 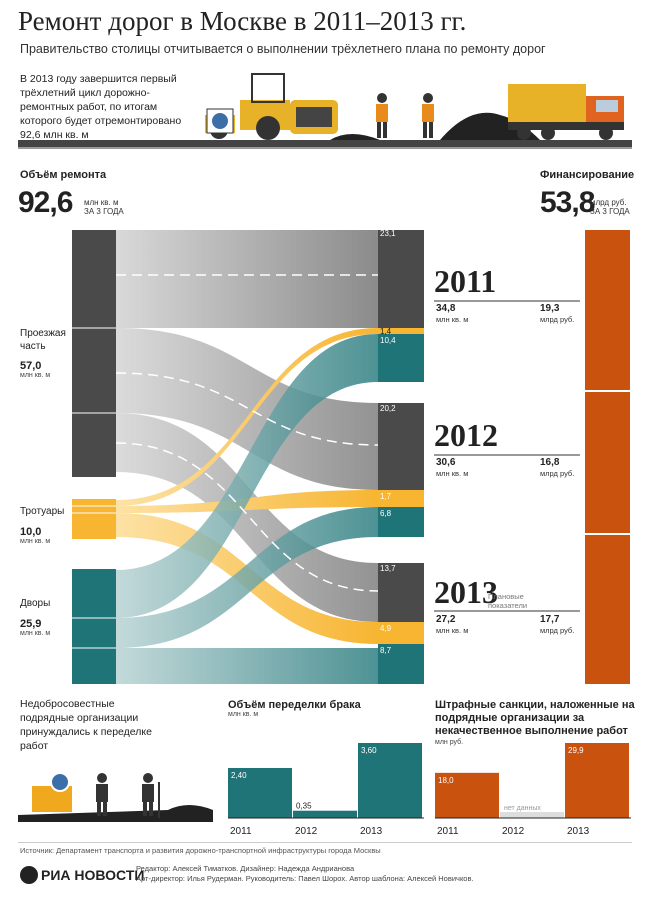 What do you see at coordinates (467, 795) in the screenshot?
I see `fines-bar-2011` at bounding box center [467, 795].